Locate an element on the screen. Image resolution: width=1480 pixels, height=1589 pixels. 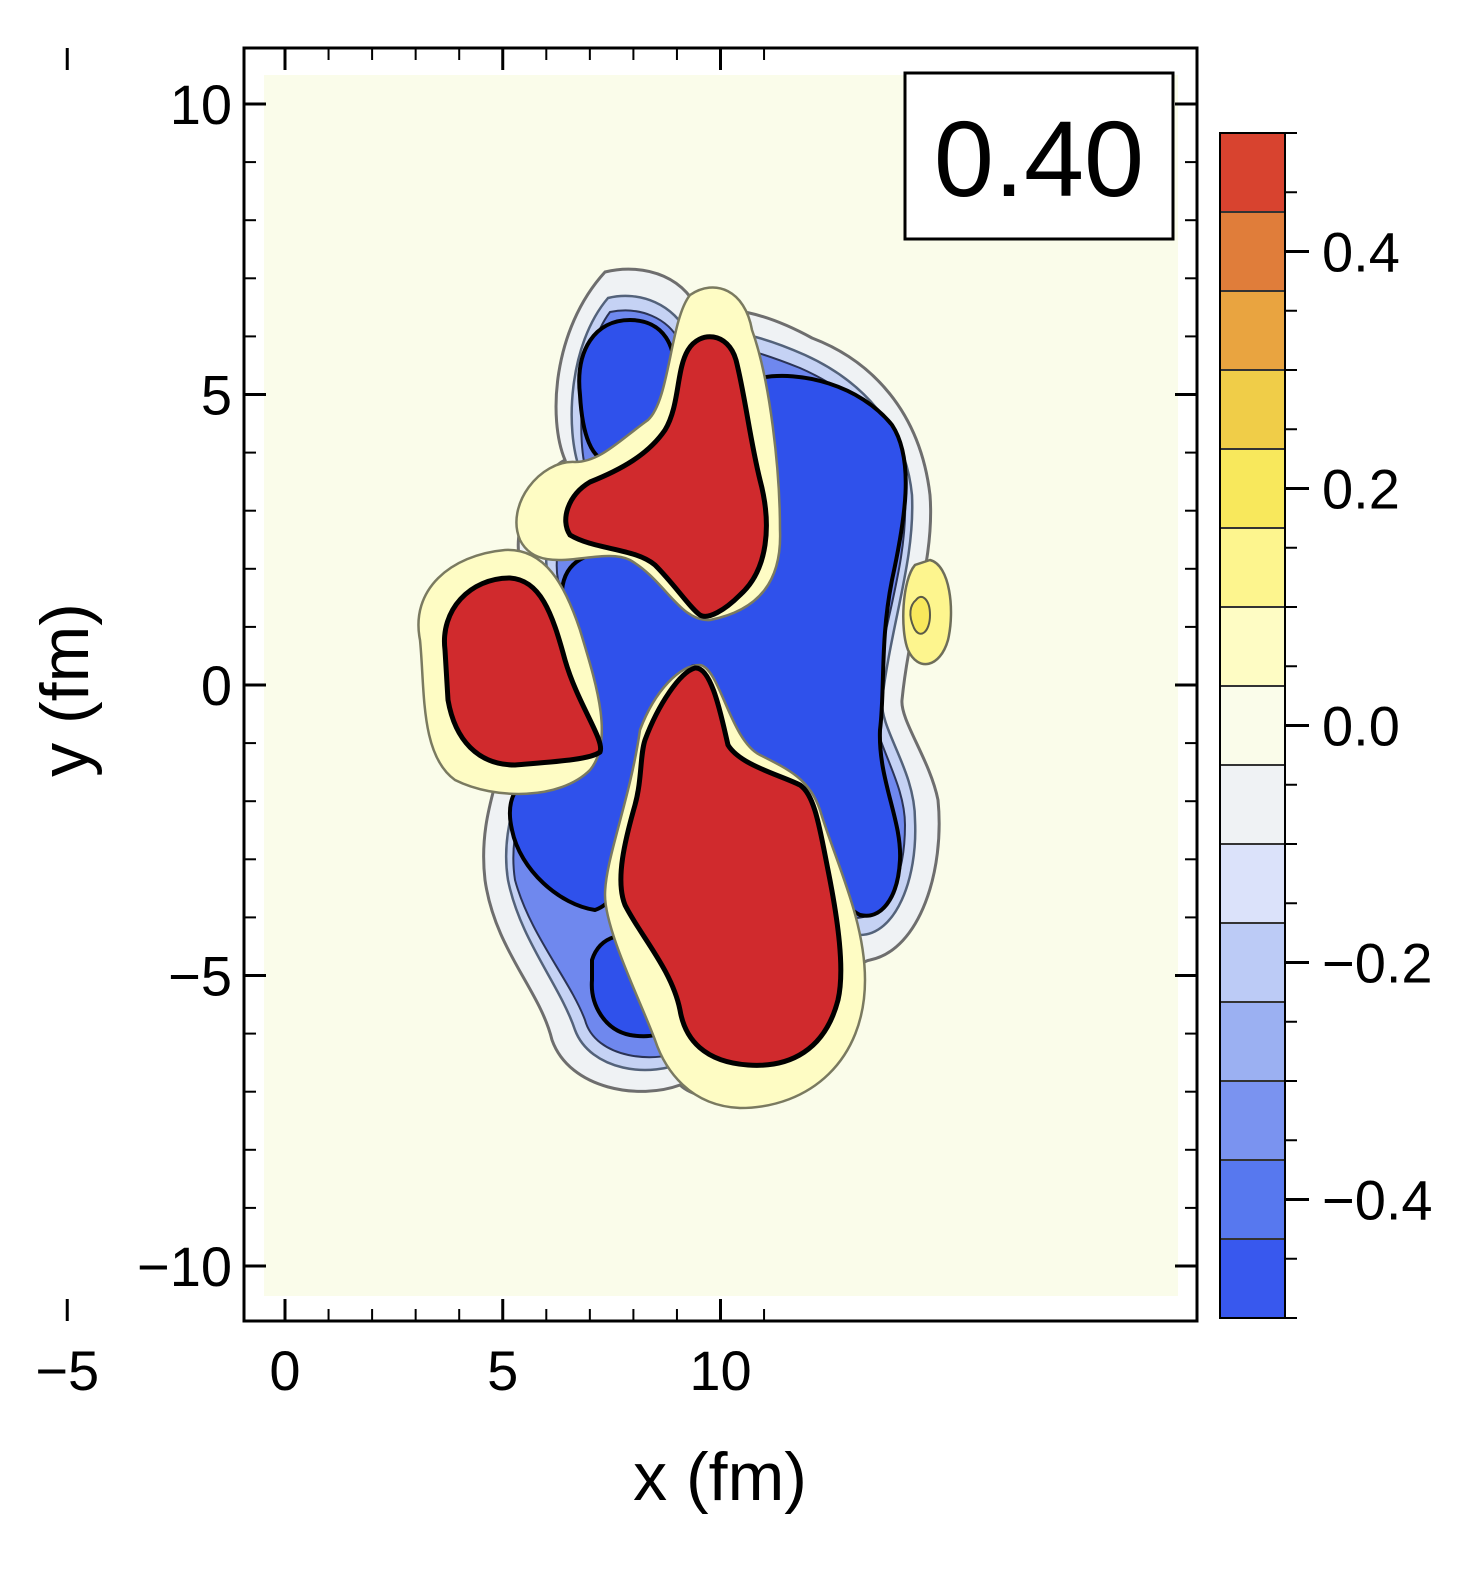
y-axis-title: y (fm) is located at coordinates (65, 690).